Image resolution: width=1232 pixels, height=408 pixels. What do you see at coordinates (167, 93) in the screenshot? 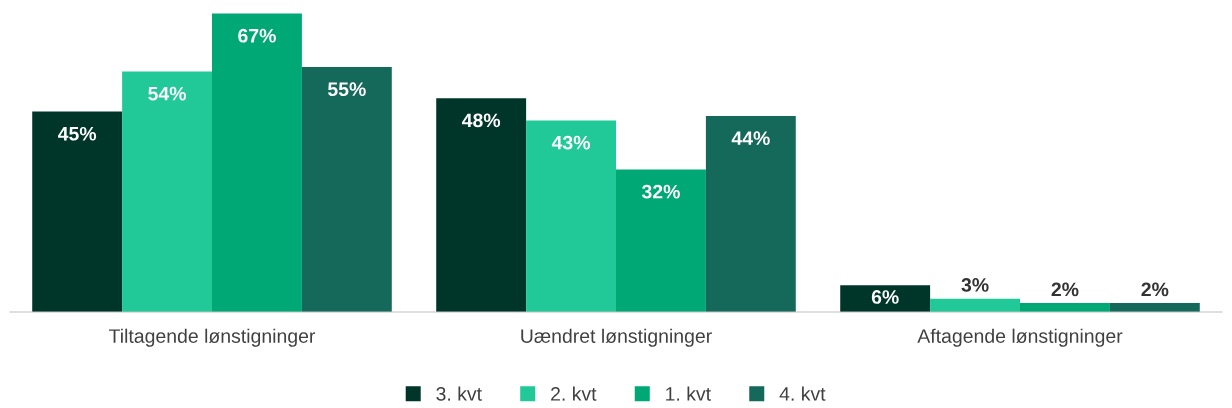
I see `data-label: 54%` at bounding box center [167, 93].